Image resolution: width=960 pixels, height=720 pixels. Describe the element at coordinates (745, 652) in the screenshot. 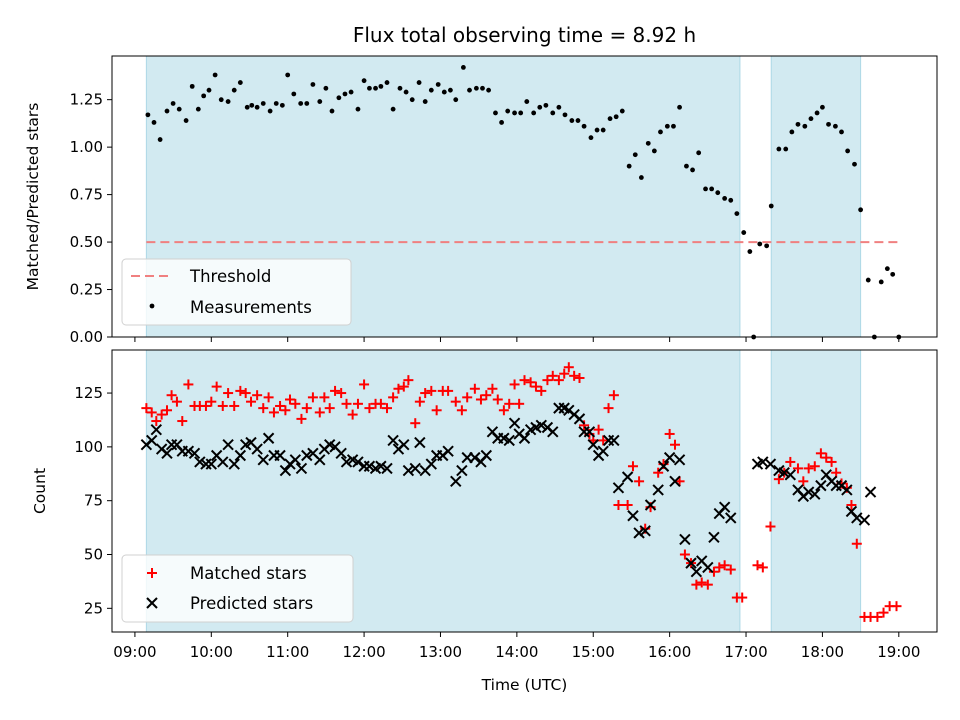

I see `bottom-x-tick-label: 17:00` at that location.